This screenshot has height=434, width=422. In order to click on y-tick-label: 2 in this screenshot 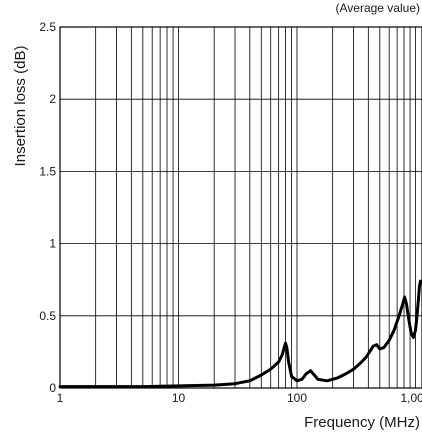, I will do `click(52, 99)`.